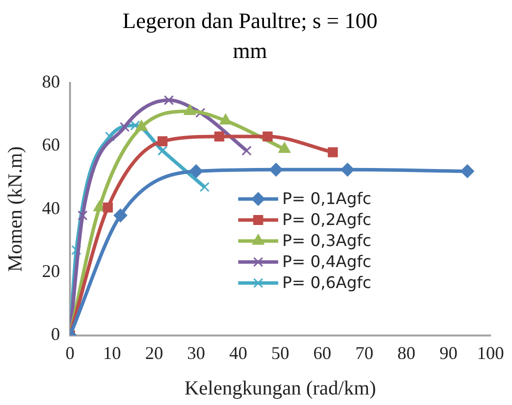 The height and width of the screenshot is (405, 512). What do you see at coordinates (406, 352) in the screenshot?
I see `x-tick-label: 80` at bounding box center [406, 352].